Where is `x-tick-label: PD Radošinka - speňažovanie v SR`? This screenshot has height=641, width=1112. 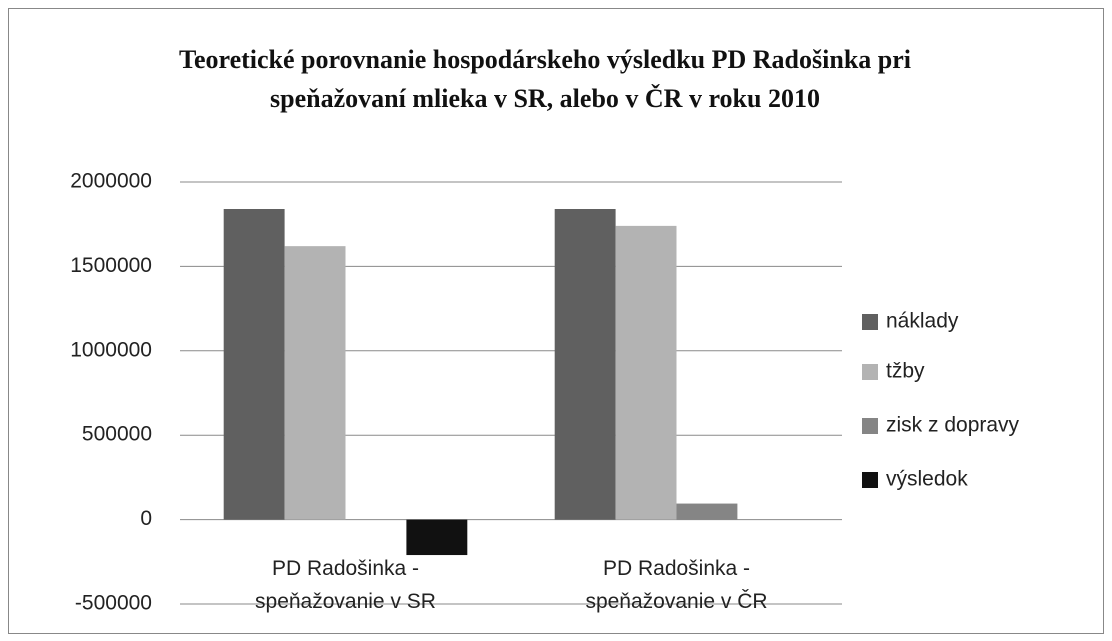
x-tick-label: PD Radošinka - speňažovanie v SR is located at coordinates (345, 584).